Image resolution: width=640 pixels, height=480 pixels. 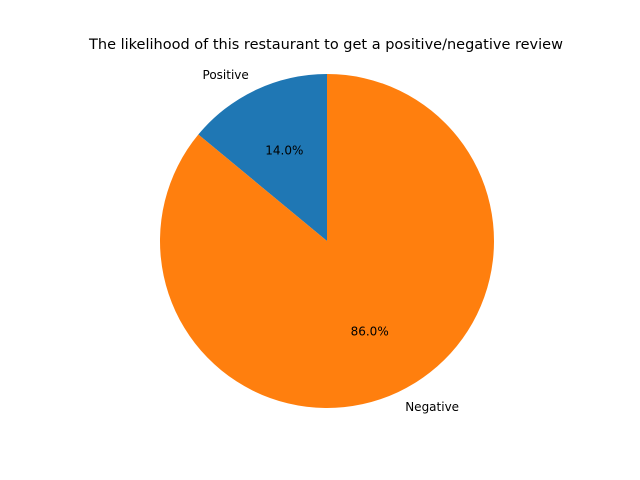 What do you see at coordinates (432, 407) in the screenshot?
I see `slice-label-negative: Negative` at bounding box center [432, 407].